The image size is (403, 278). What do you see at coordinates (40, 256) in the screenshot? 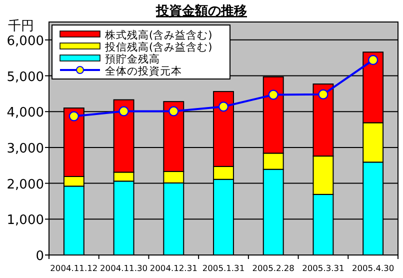
I see `y-tick-label: 0` at bounding box center [40, 256].